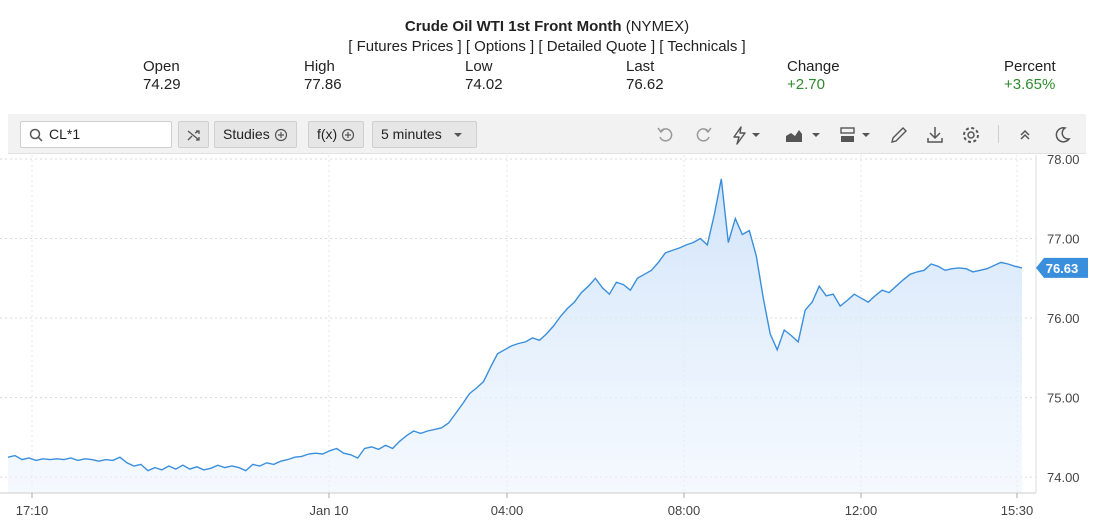  Describe the element at coordinates (65, 134) in the screenshot. I see `symbol-value: CL*1` at that location.